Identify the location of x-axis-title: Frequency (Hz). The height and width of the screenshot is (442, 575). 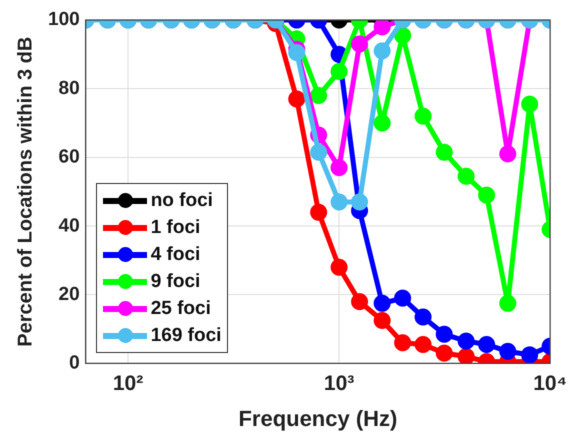
(318, 418).